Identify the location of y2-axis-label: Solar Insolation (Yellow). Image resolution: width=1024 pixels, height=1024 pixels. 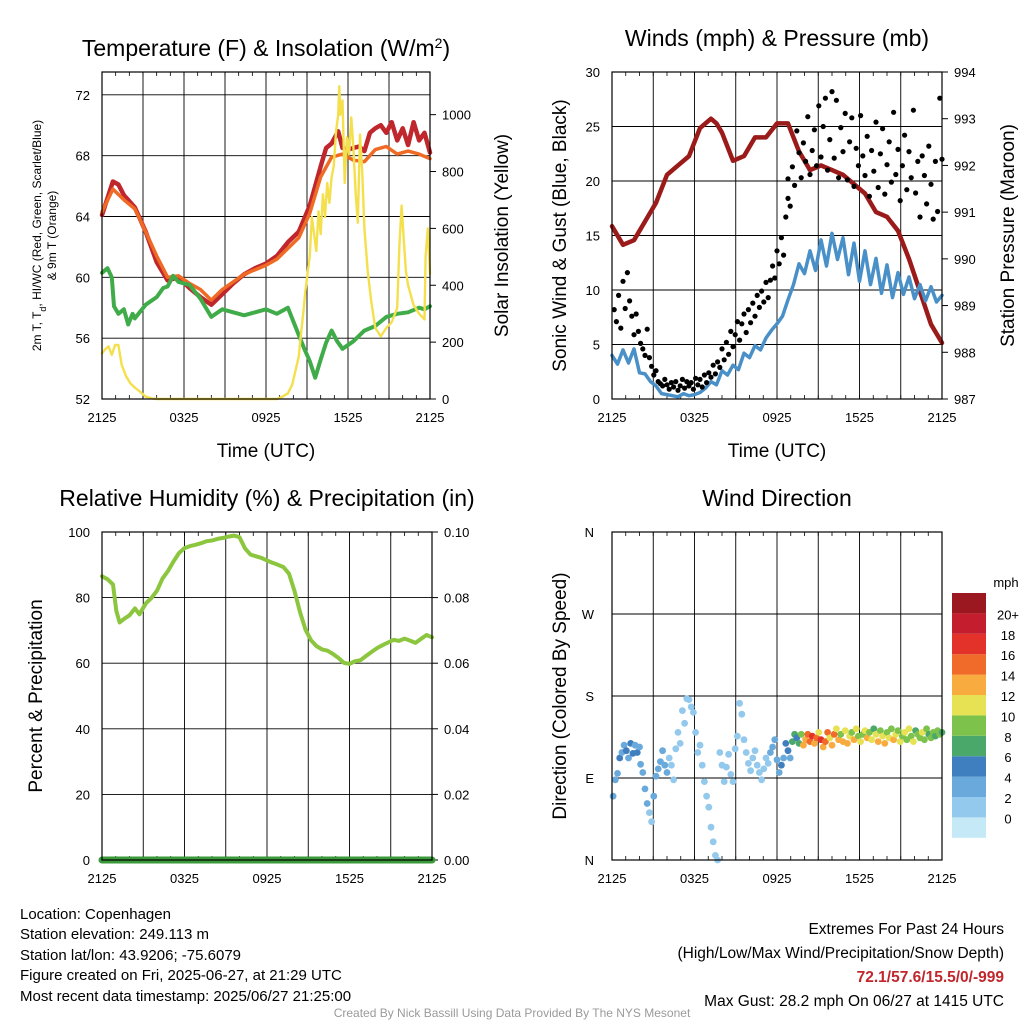
(502, 235).